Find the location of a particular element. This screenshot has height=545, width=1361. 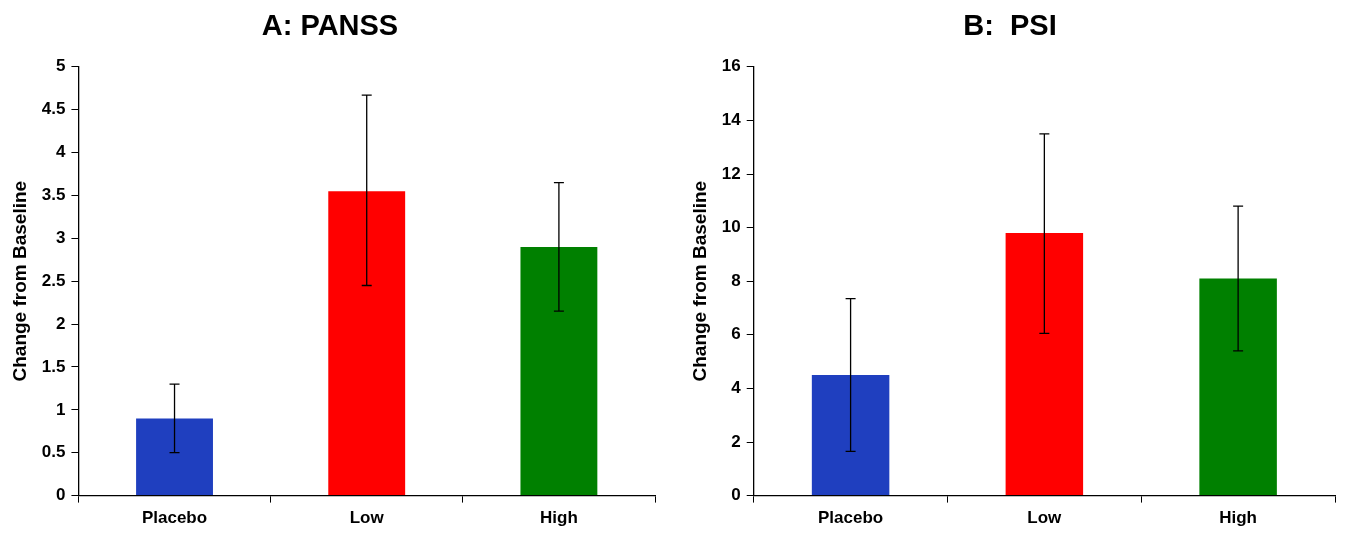

chart-title: B: PSI is located at coordinates (1010, 25).